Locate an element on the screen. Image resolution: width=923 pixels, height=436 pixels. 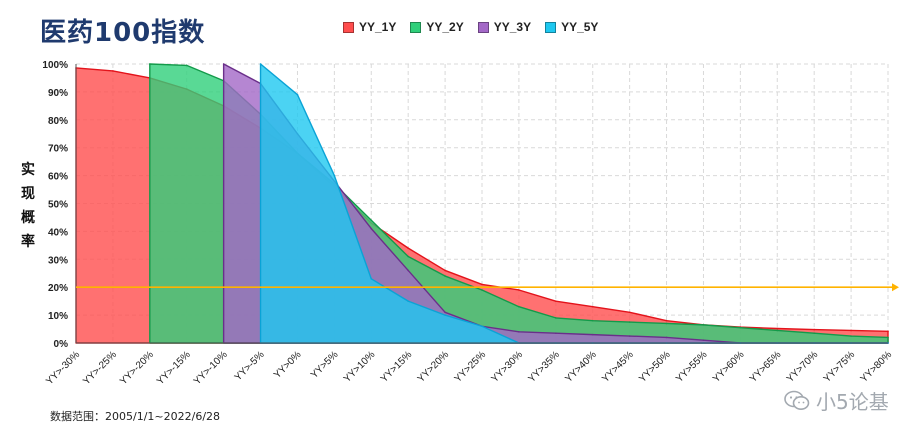
legend-label-yy-1y: YY_1Y is located at coordinates (378, 27).